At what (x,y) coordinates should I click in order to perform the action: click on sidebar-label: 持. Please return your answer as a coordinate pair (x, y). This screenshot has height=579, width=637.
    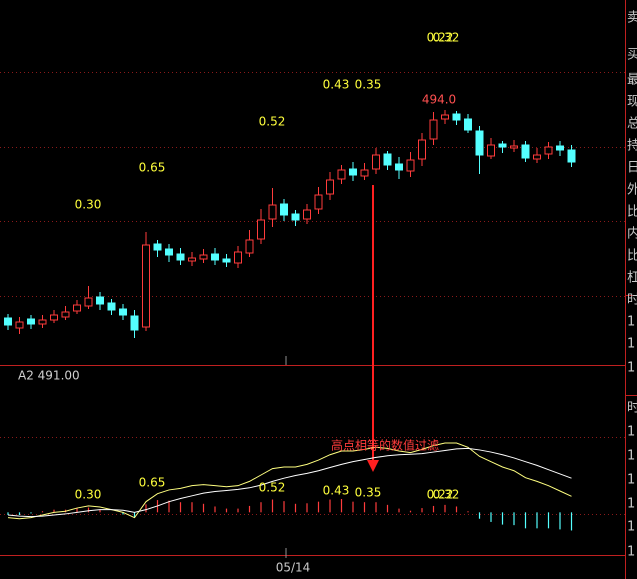
    Looking at the image, I should click on (632, 146).